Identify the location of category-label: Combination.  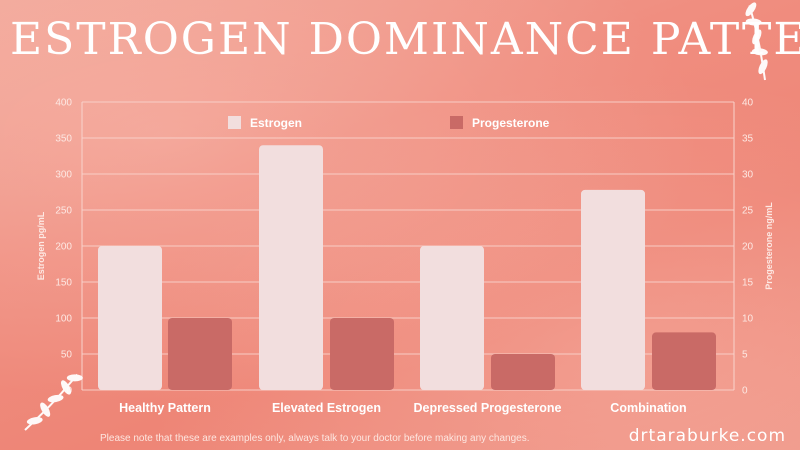
(648, 408).